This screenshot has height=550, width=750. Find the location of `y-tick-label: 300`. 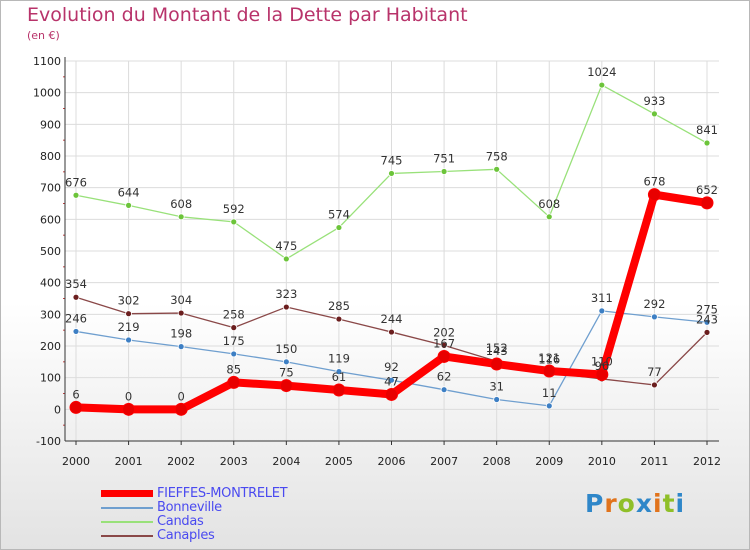

y-tick-label: 300 is located at coordinates (50, 314).